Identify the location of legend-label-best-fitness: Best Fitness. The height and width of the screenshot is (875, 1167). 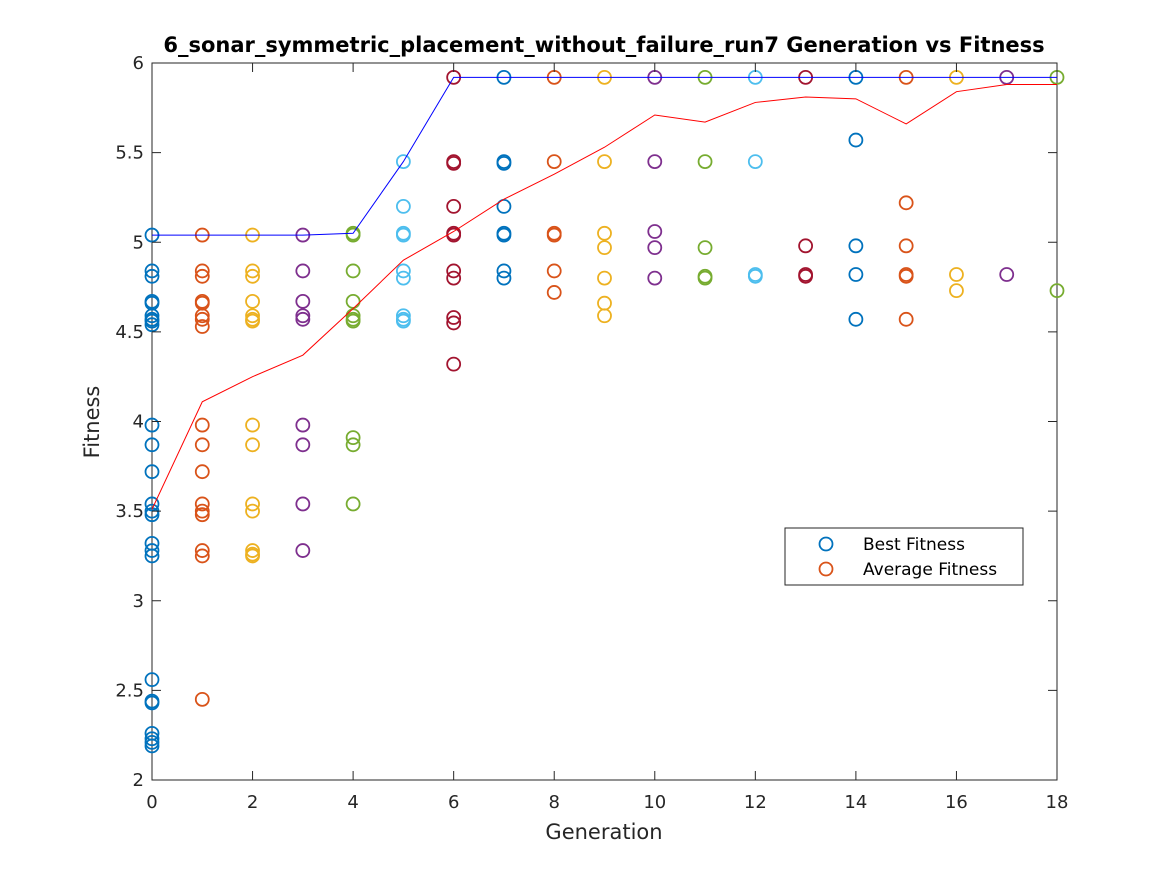
(914, 545).